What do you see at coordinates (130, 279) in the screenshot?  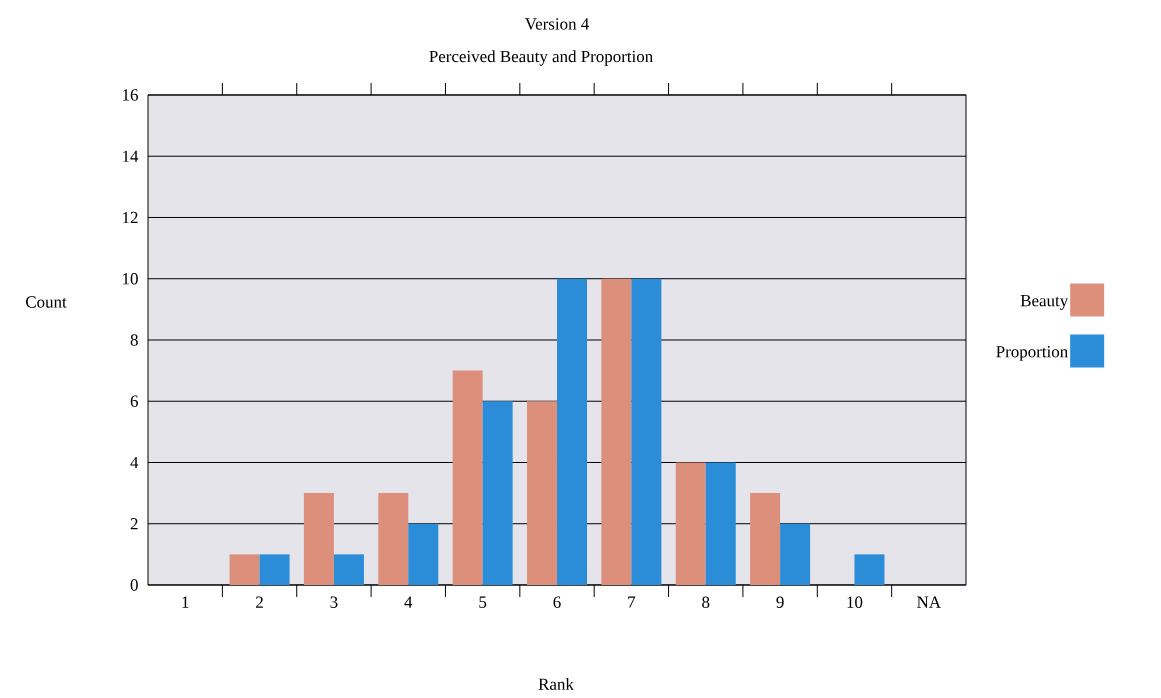 I see `y-tick-label: 10` at bounding box center [130, 279].